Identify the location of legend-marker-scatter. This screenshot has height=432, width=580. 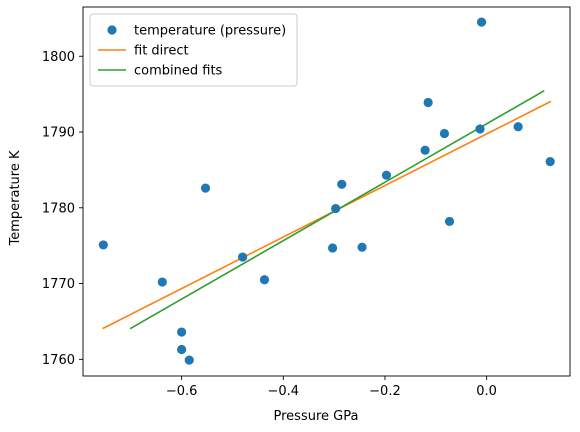
(112, 30).